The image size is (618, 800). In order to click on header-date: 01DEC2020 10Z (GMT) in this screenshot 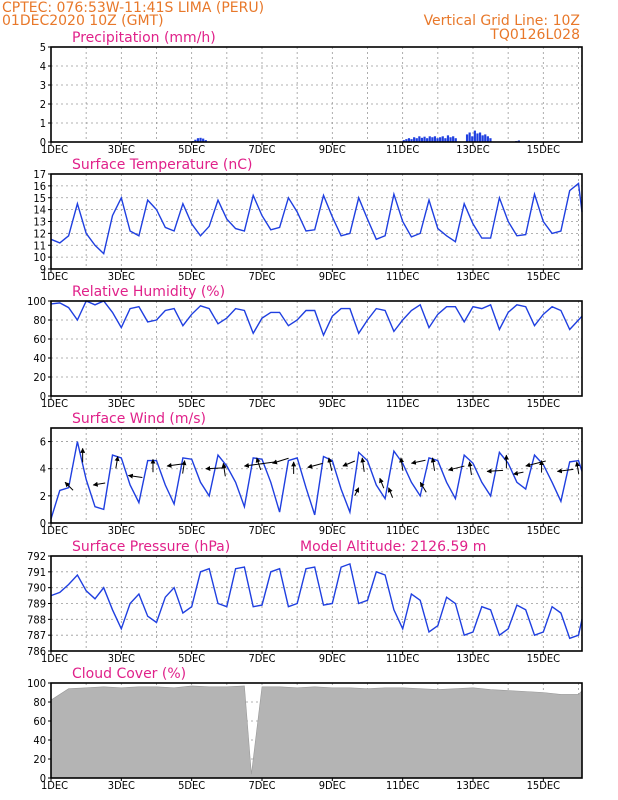, I will do `click(83, 21)`.